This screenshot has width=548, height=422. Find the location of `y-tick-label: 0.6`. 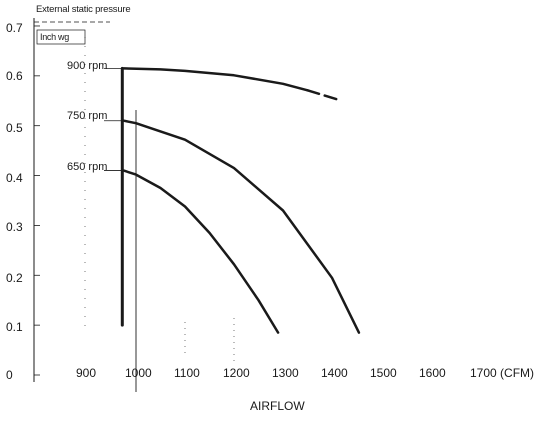

y-tick-label: 0.6 is located at coordinates (14, 76).